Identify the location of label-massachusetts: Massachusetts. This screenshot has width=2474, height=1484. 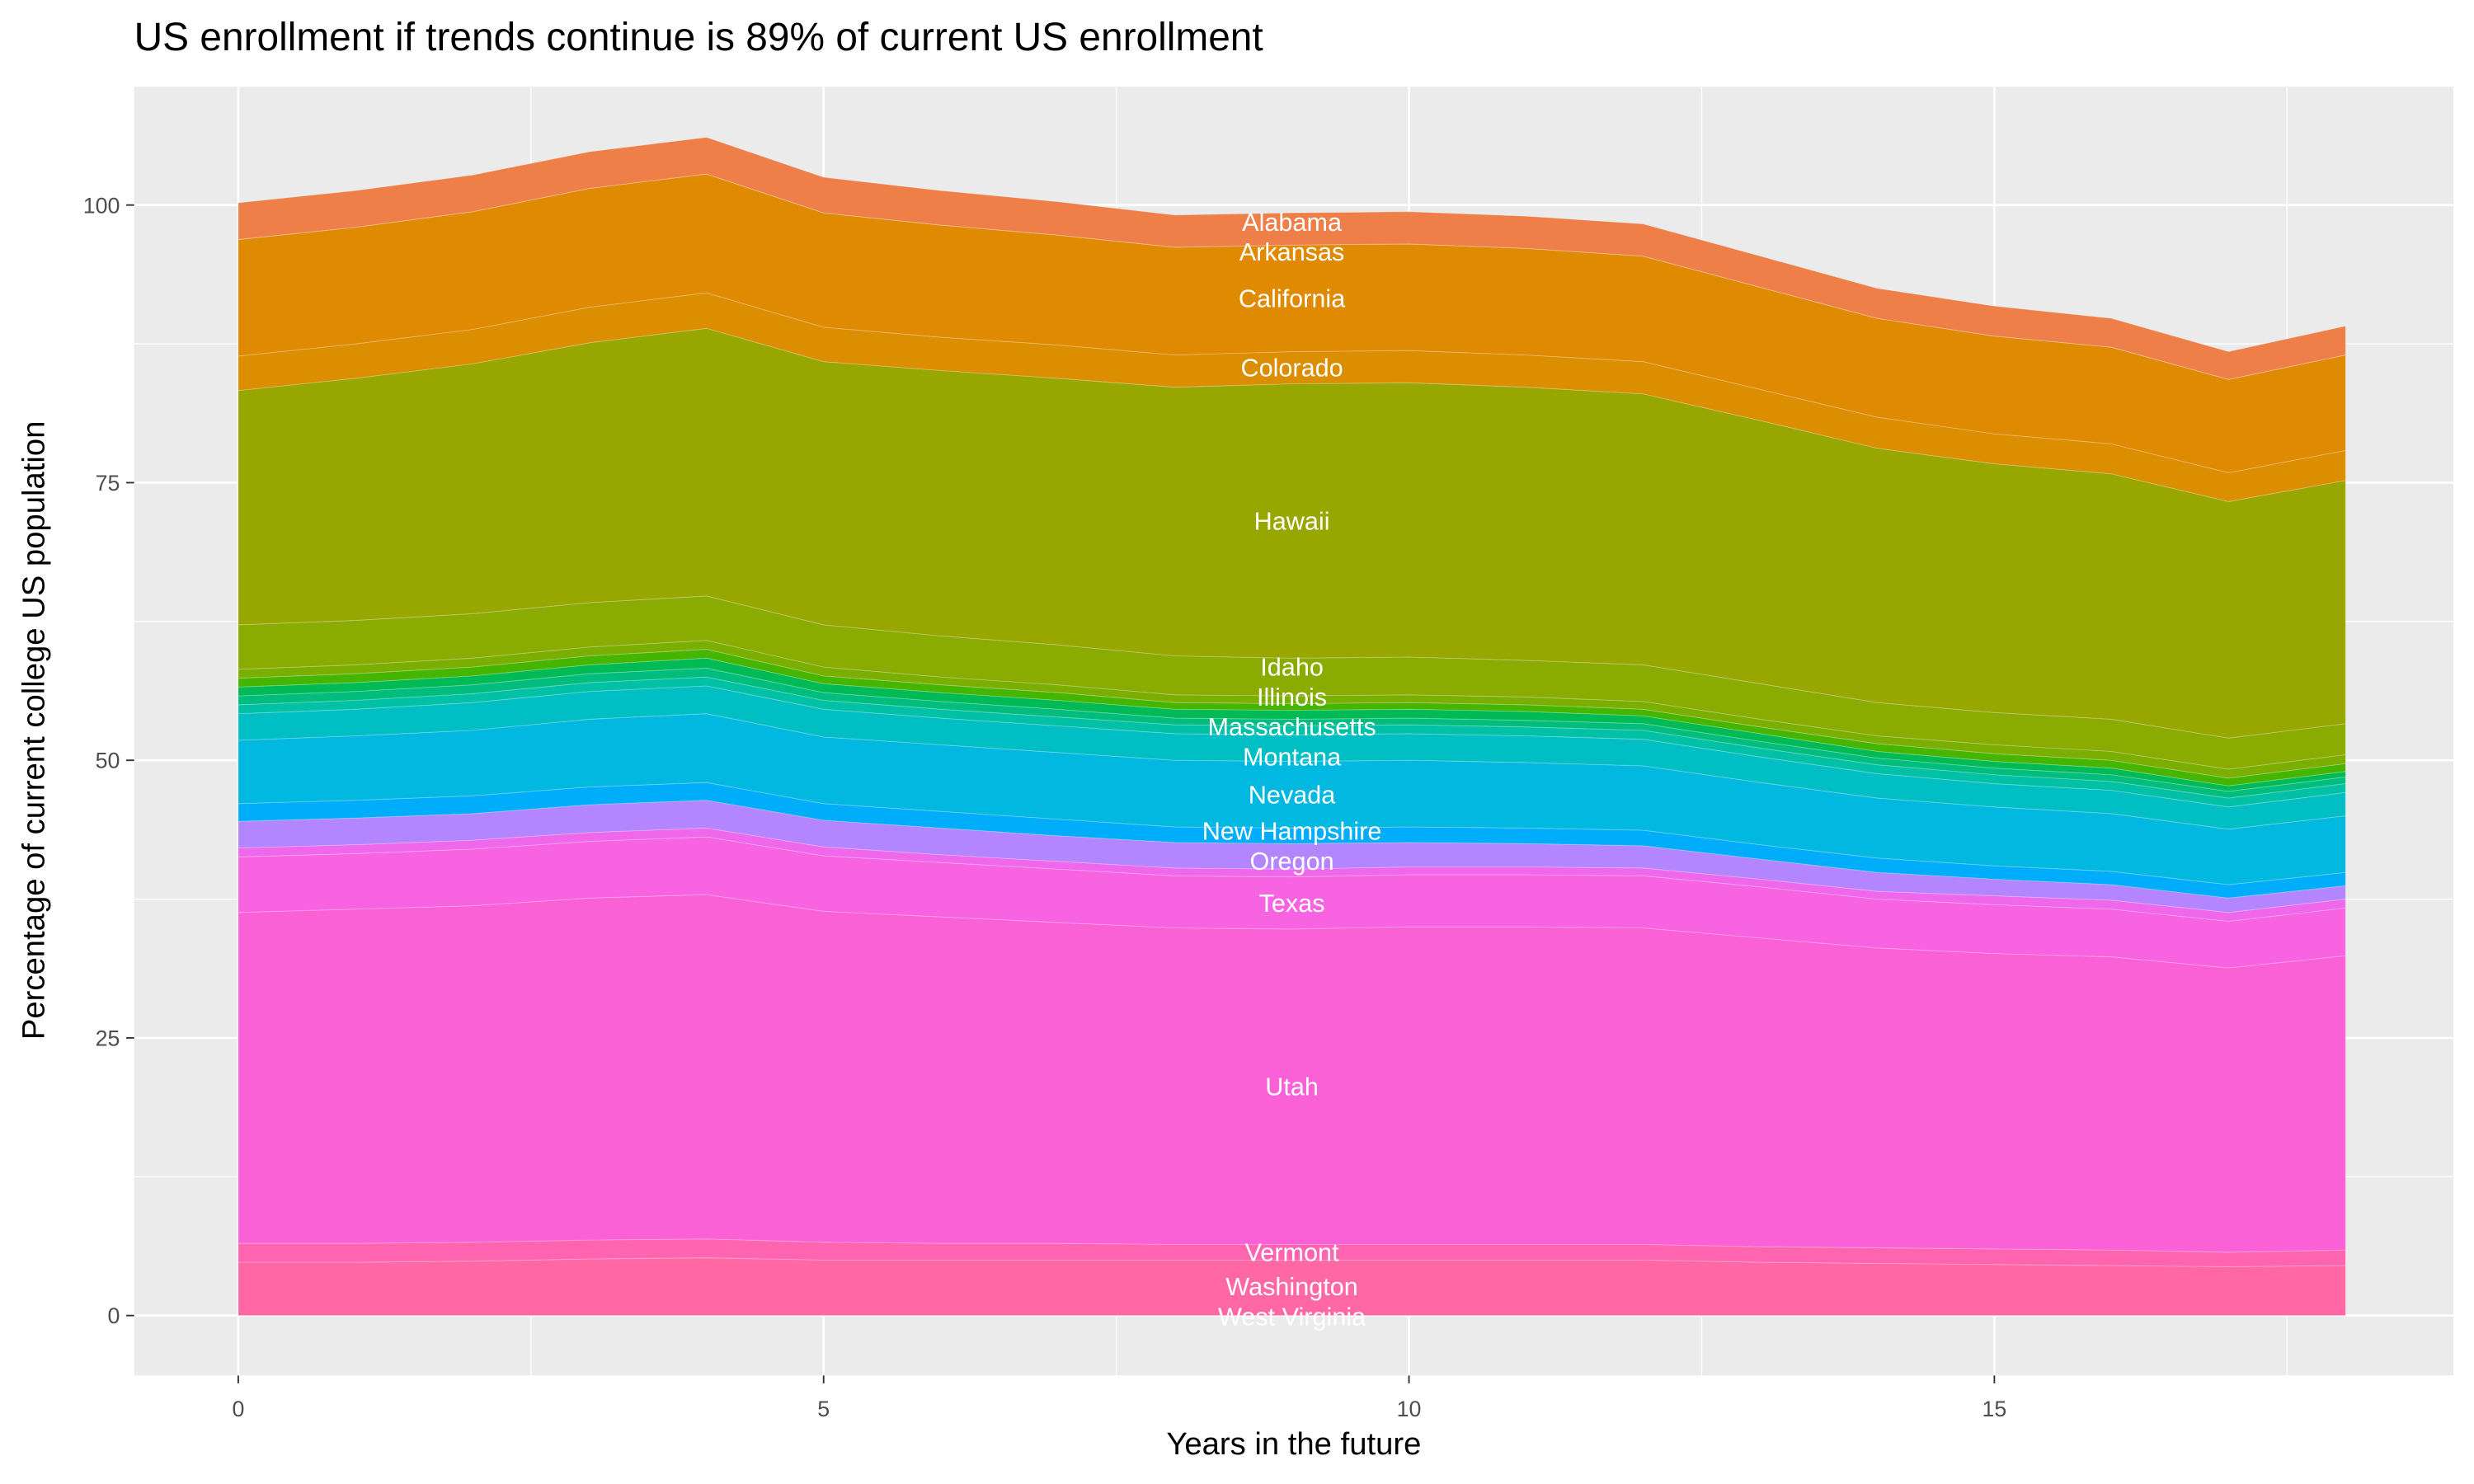
(1292, 727).